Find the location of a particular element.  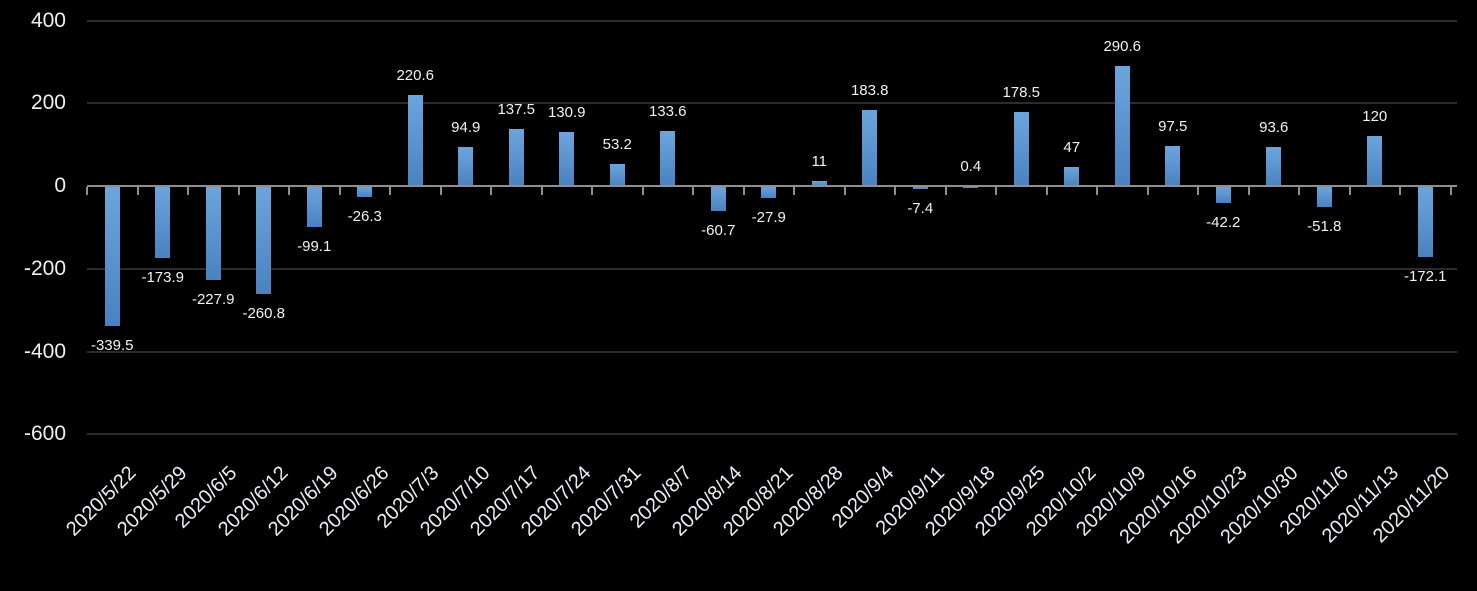

bar-value-label: 220.6 is located at coordinates (415, 75).